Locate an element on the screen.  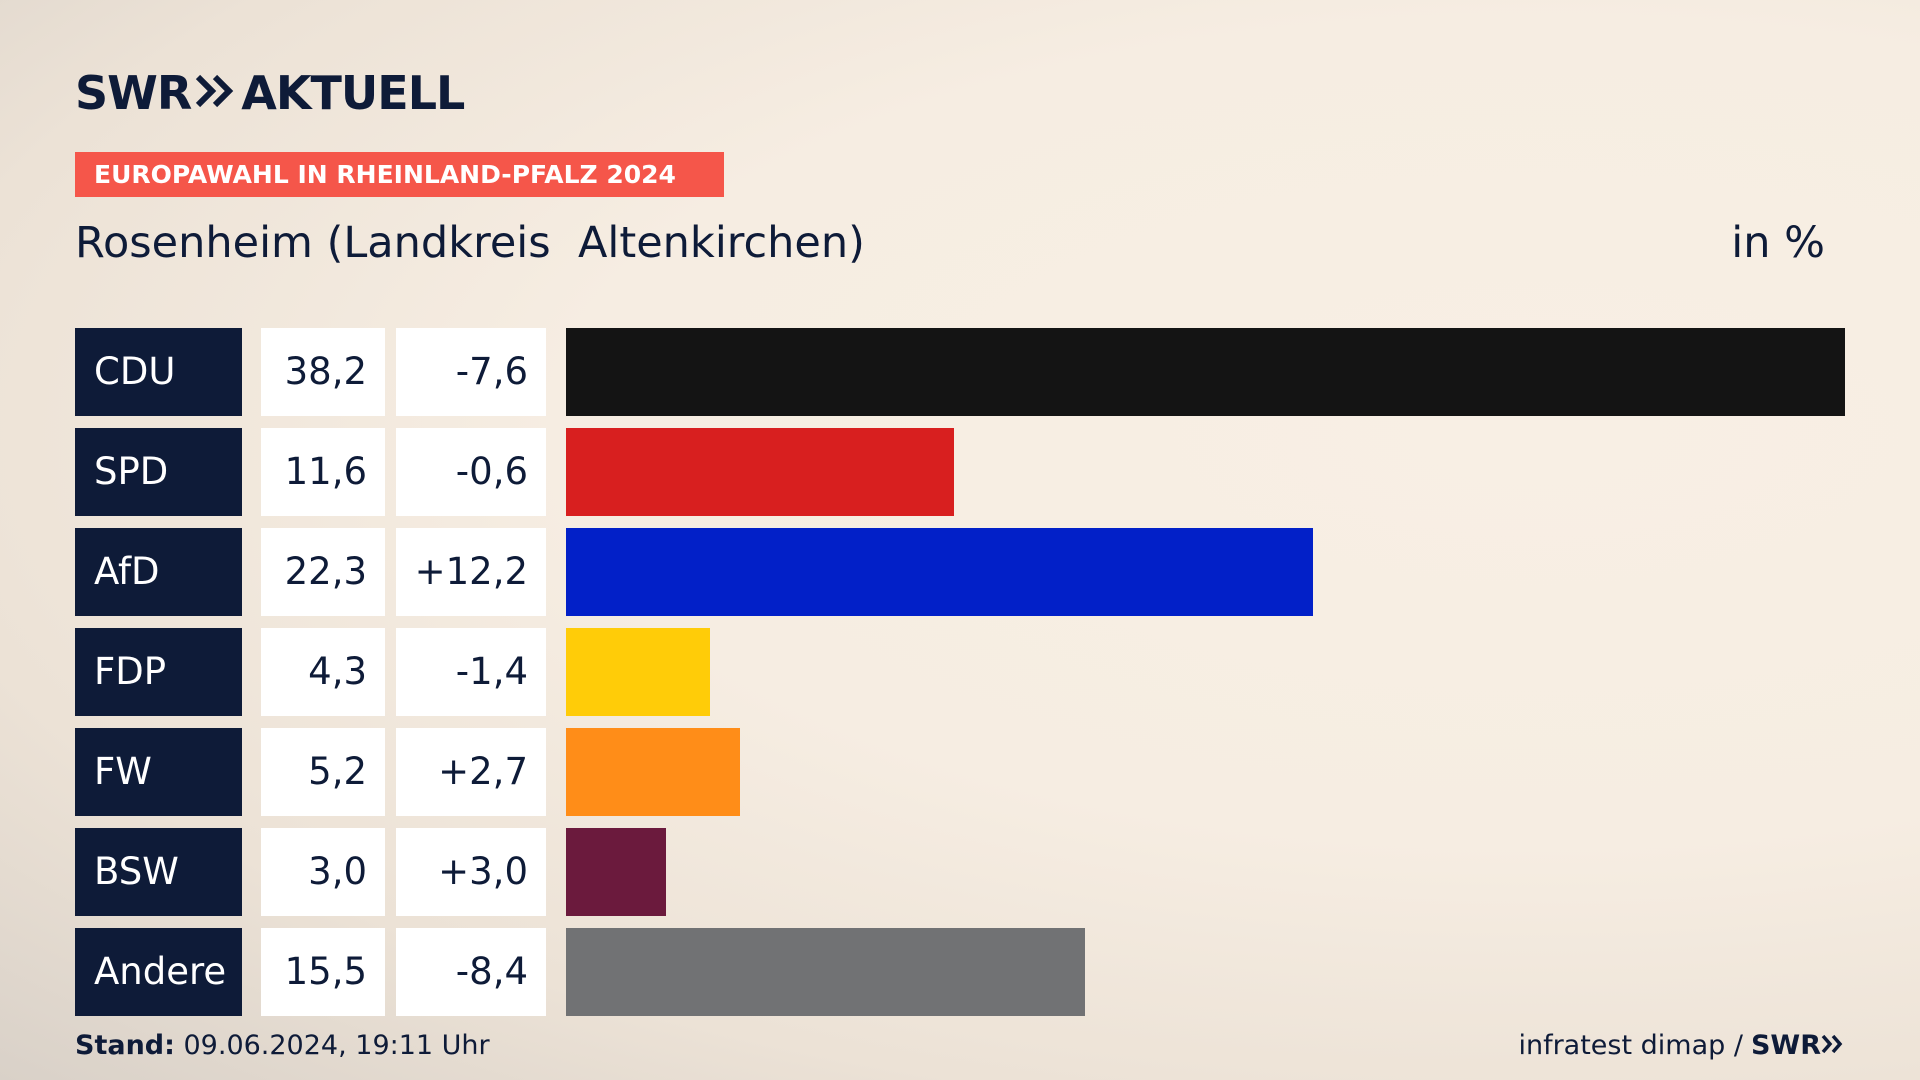
timestamp: Stand: 09.06.2024, 19:11 Uhr is located at coordinates (282, 1045).